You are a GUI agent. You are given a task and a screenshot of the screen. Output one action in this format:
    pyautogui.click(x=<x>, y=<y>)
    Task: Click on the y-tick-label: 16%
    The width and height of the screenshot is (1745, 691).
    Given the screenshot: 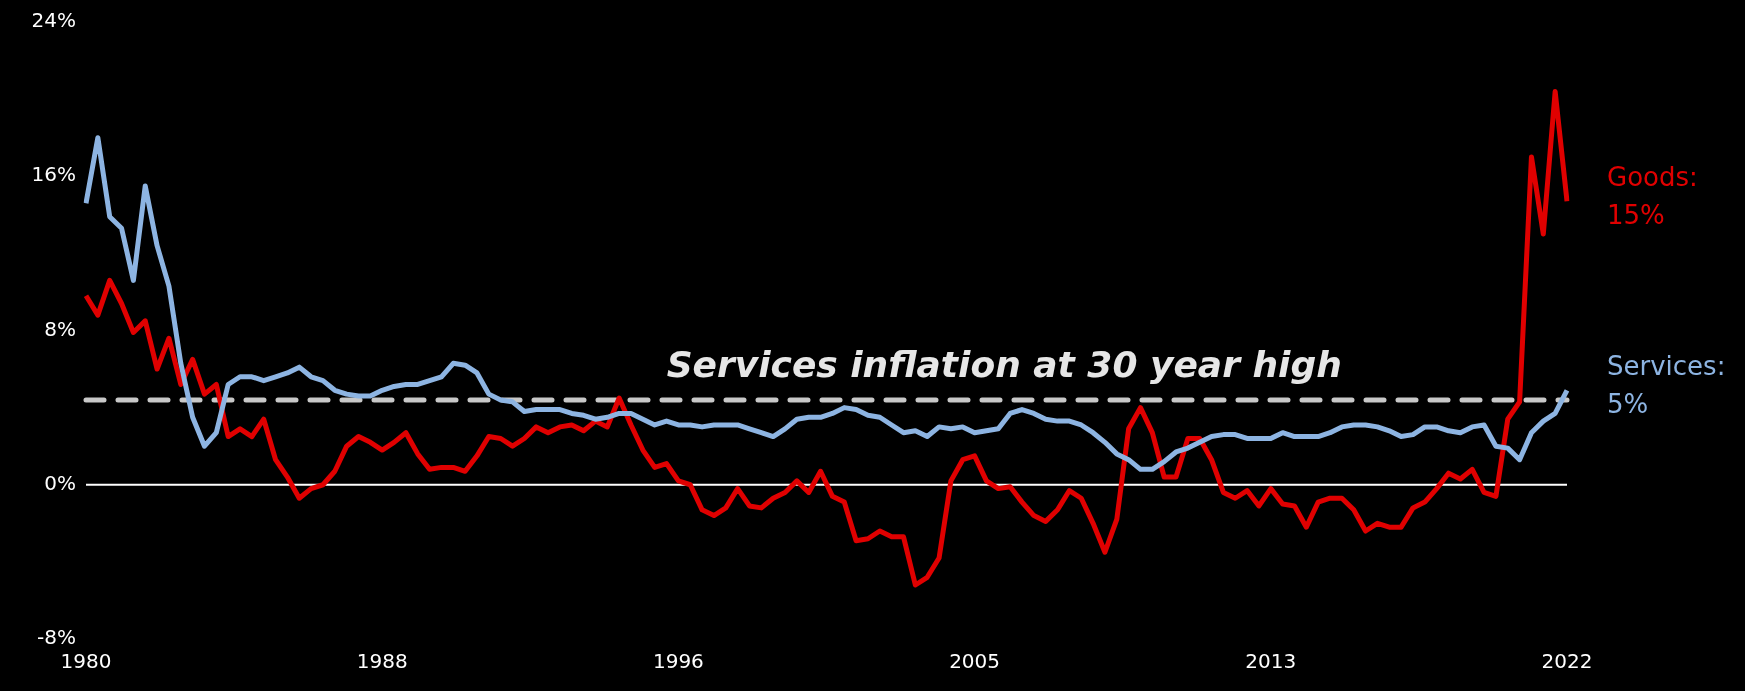 What is the action you would take?
    pyautogui.click(x=53, y=174)
    